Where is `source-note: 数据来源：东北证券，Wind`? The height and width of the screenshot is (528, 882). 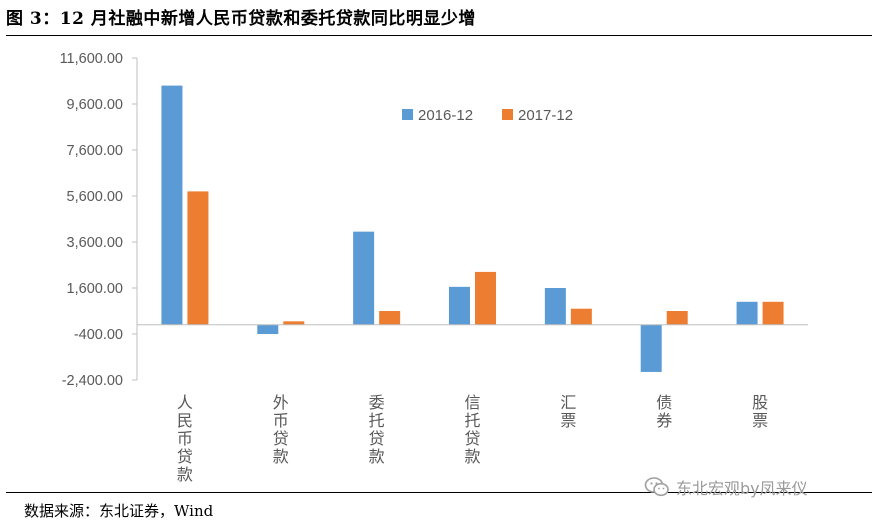
source-note: 数据来源：东北证券，Wind is located at coordinates (119, 511).